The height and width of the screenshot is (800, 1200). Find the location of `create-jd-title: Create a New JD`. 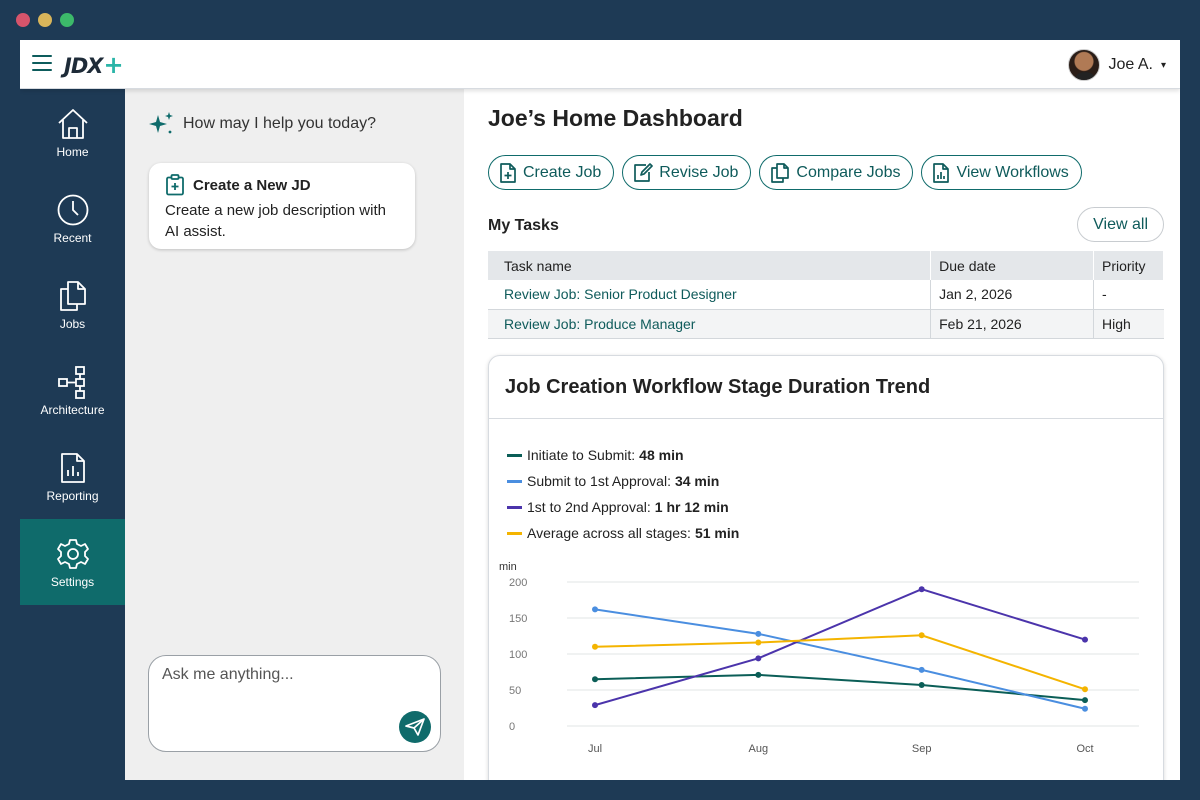

create-jd-title: Create a New JD is located at coordinates (282, 185).